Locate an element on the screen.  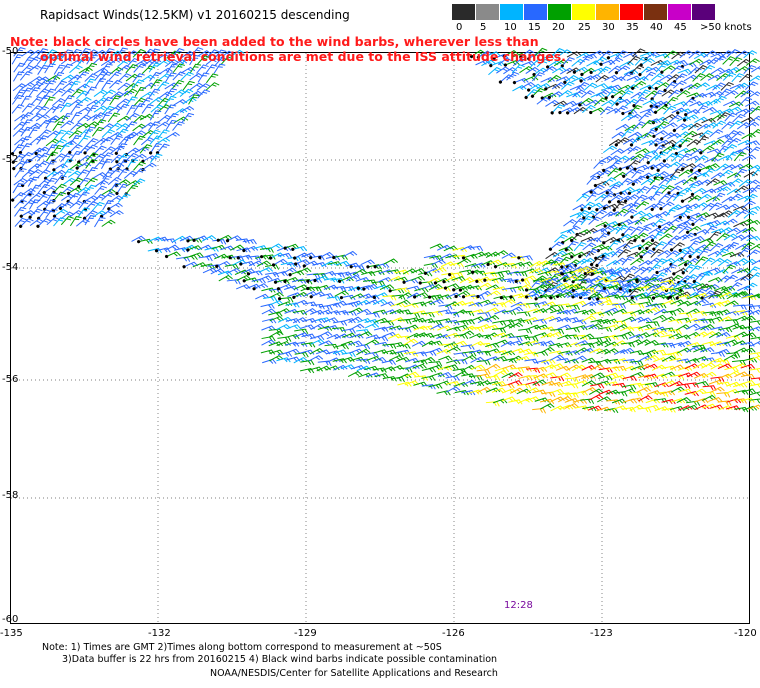
legend-label: 45 is located at coordinates (680, 27).